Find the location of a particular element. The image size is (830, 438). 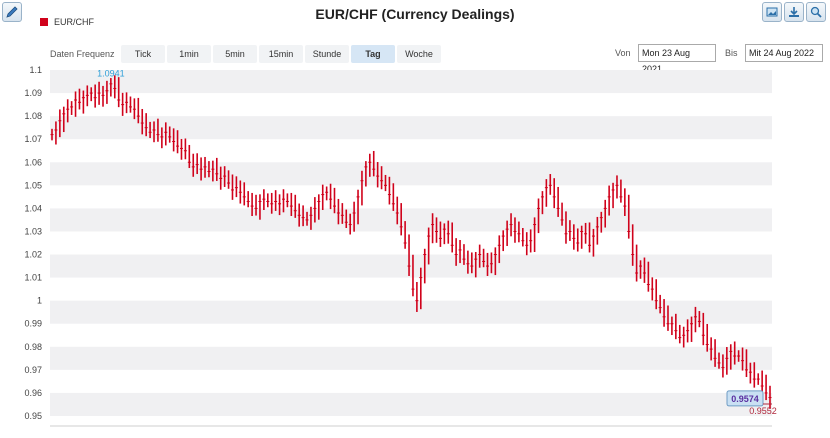

freq-woche-button: Woche is located at coordinates (419, 54).